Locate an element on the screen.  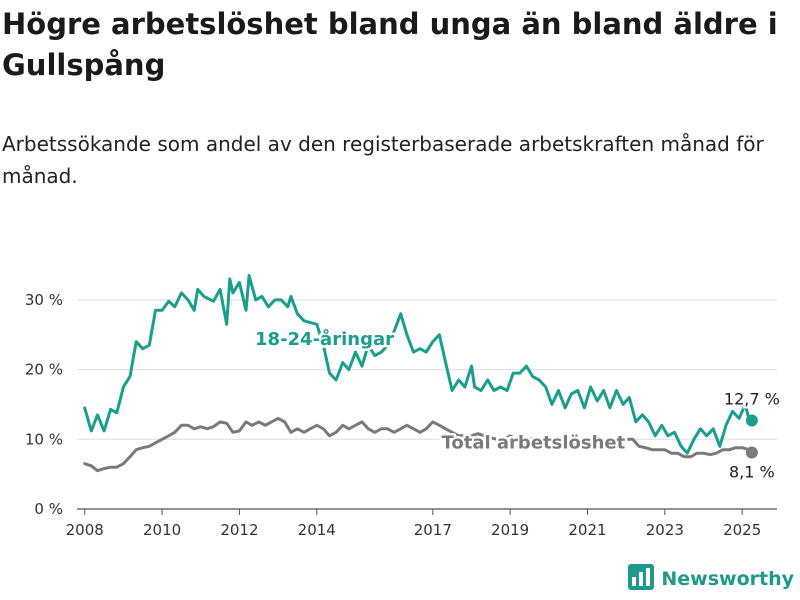
youth-series-end-marker is located at coordinates (751, 420).